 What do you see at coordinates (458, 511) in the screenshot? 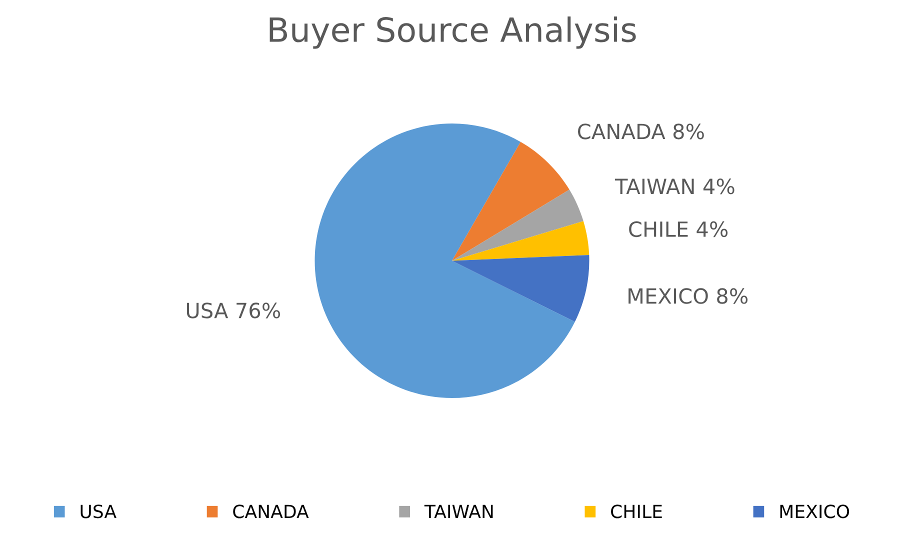
I see `legend-label: TAIWAN` at bounding box center [458, 511].